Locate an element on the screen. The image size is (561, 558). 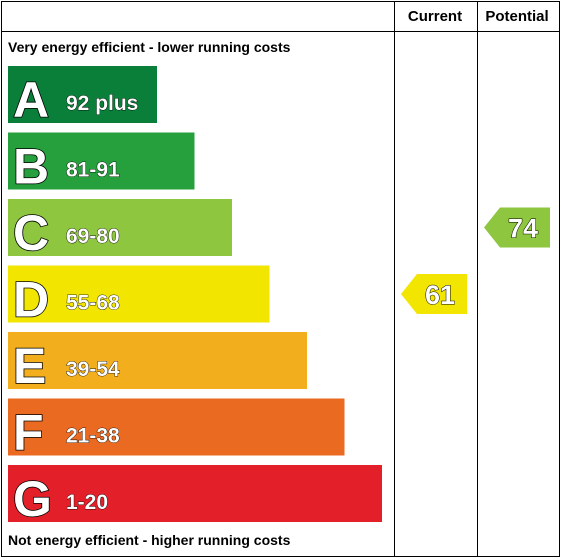
current-score: 61 is located at coordinates (434, 294).